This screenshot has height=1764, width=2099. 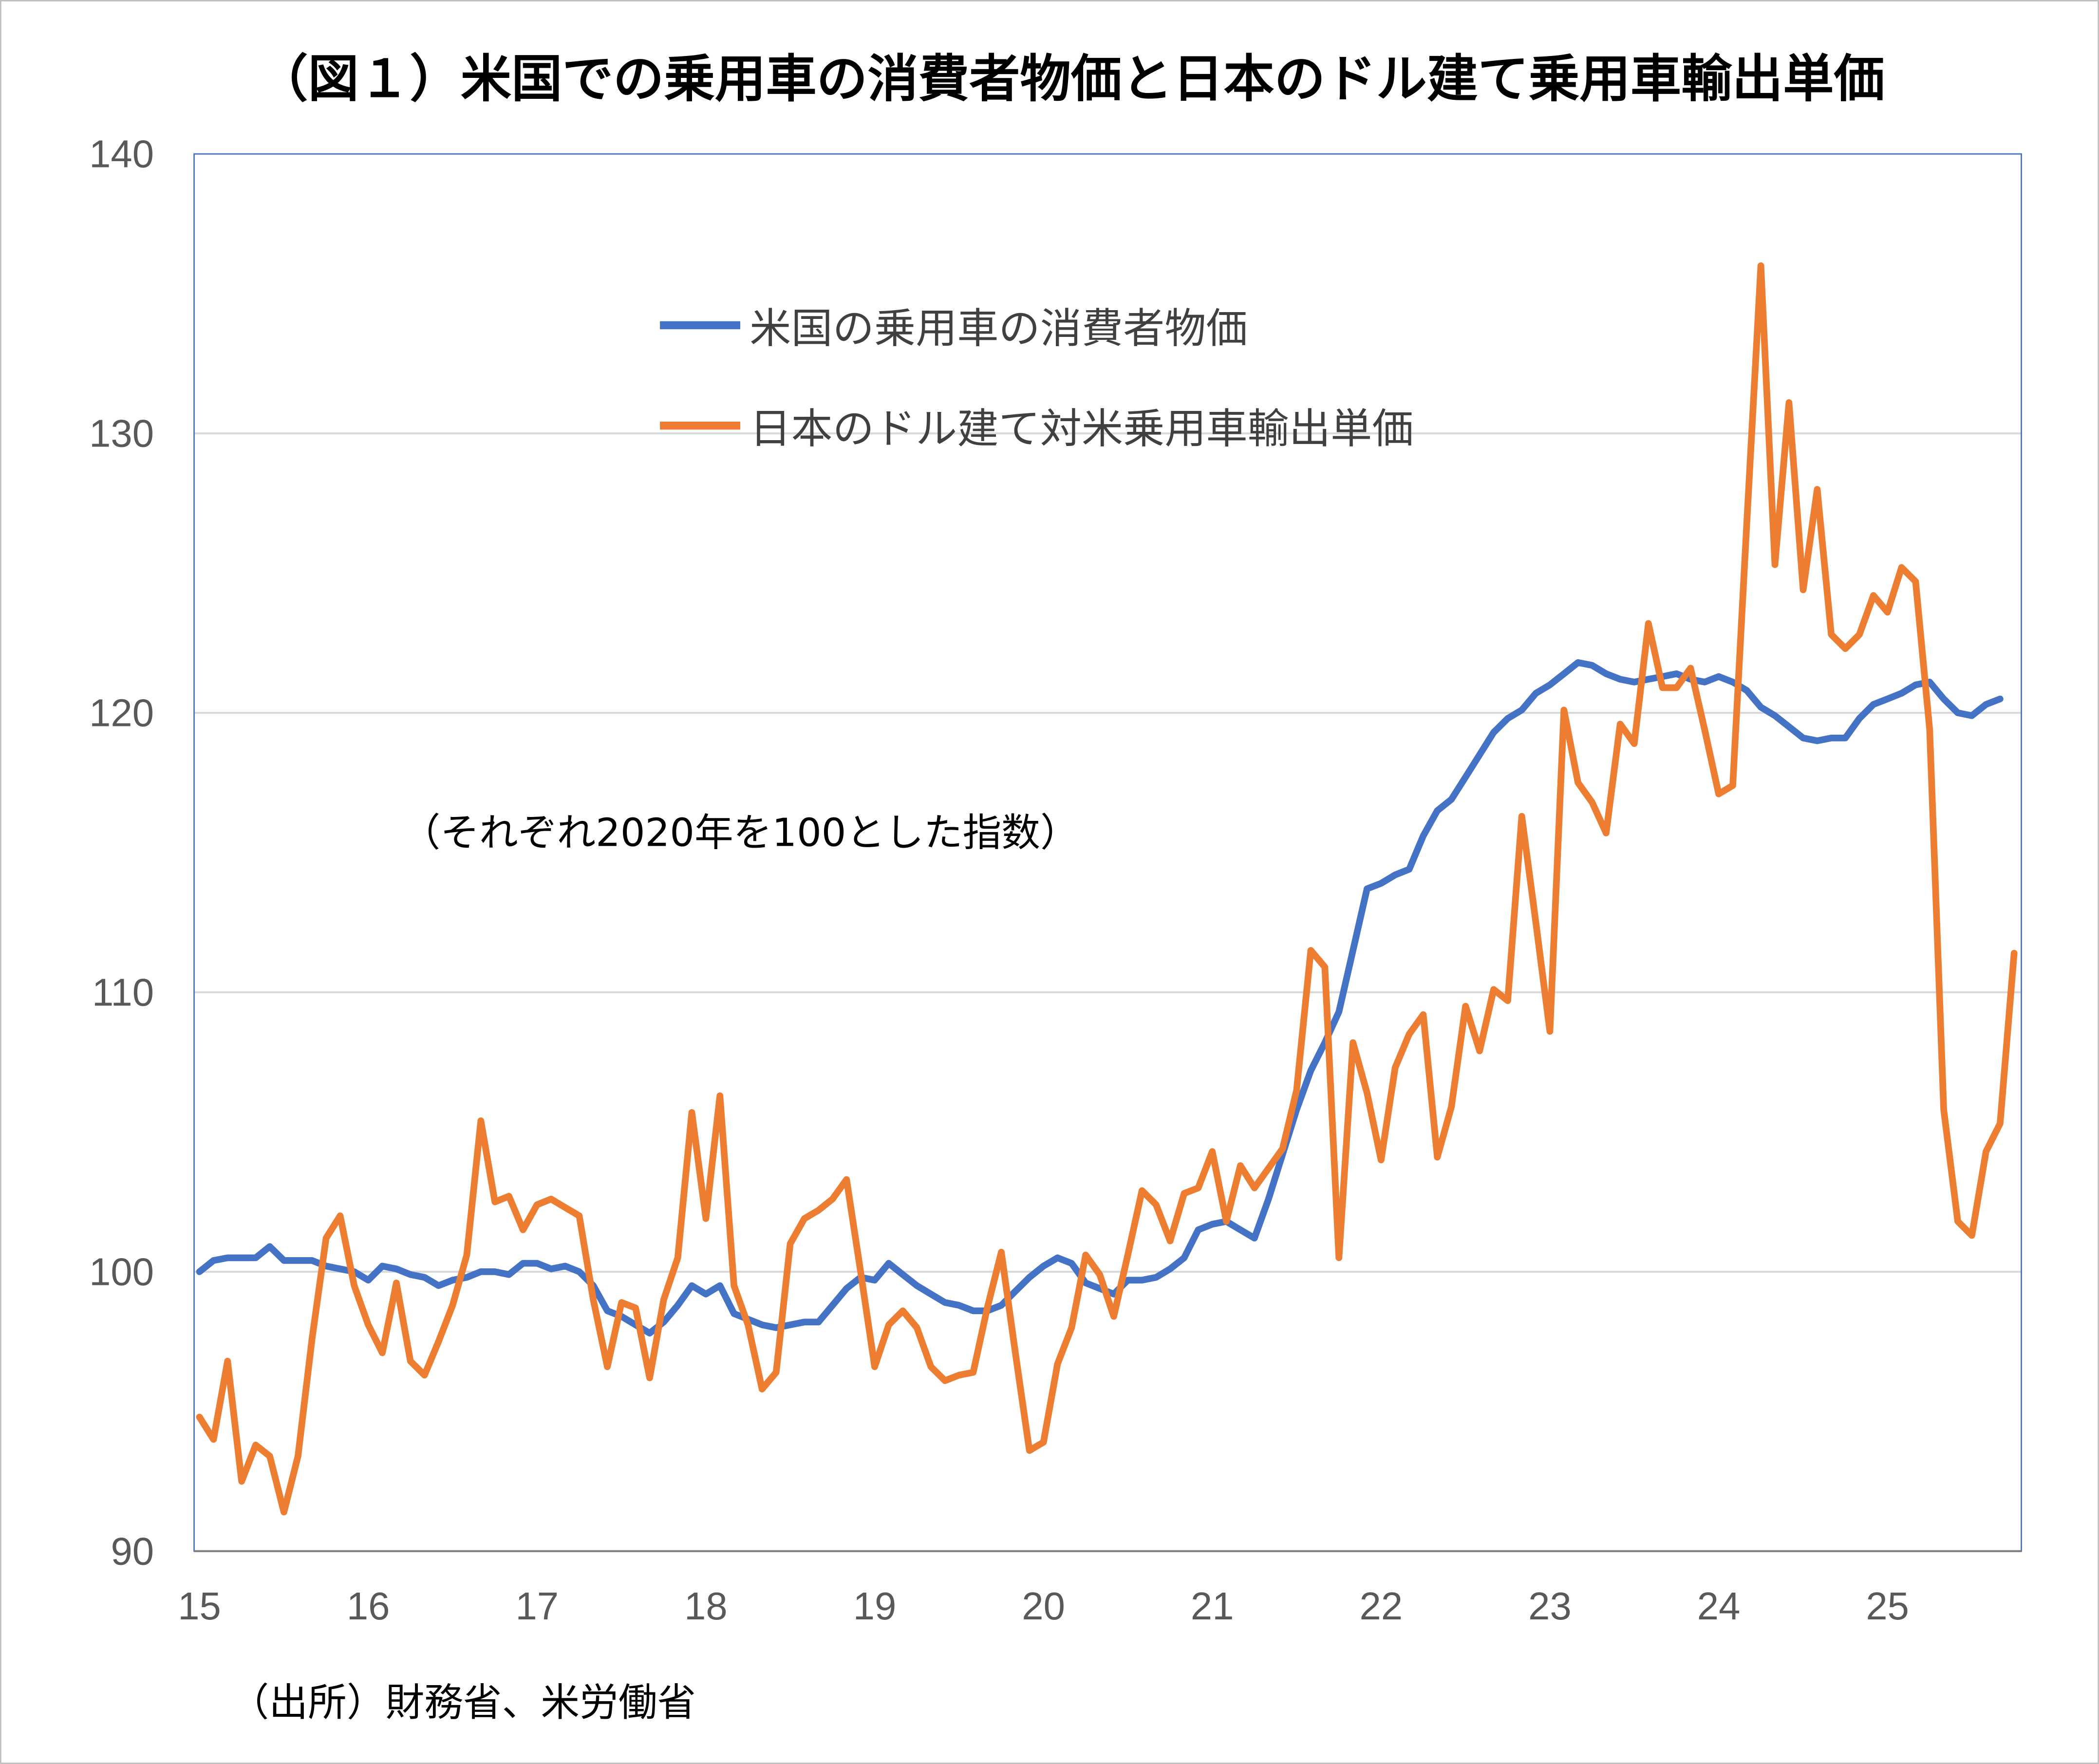 What do you see at coordinates (537, 1606) in the screenshot?
I see `x-tick-label: 17` at bounding box center [537, 1606].